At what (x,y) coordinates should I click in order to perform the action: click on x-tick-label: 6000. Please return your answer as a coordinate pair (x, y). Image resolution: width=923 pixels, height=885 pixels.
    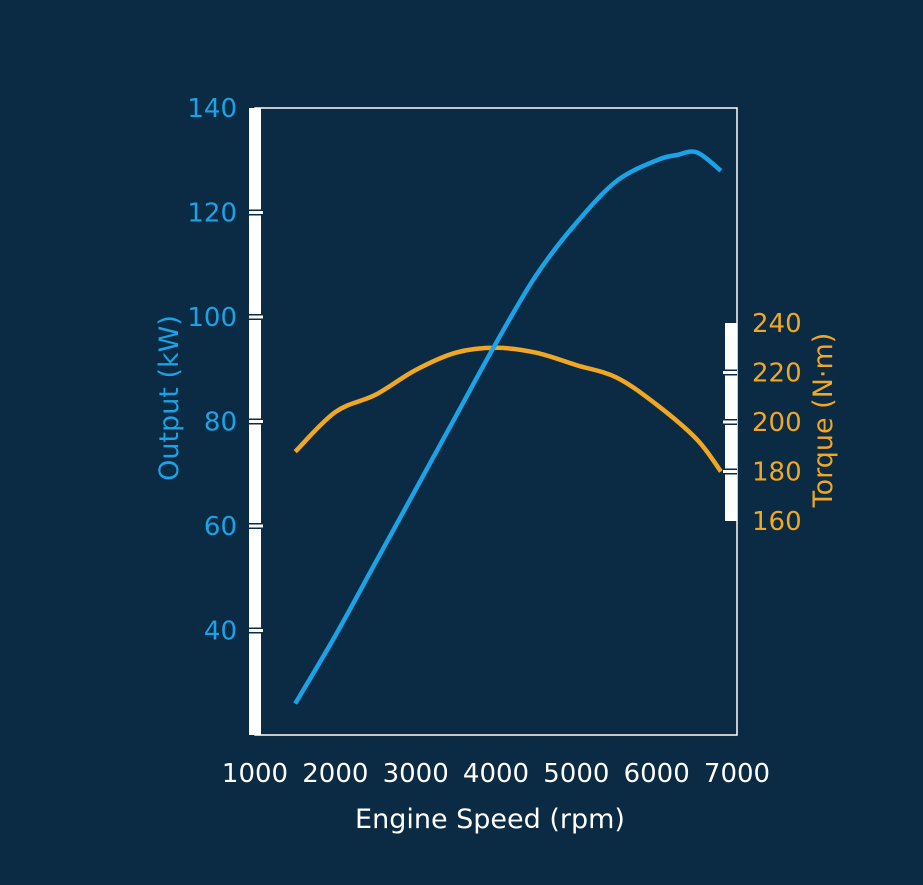
    Looking at the image, I should click on (657, 774).